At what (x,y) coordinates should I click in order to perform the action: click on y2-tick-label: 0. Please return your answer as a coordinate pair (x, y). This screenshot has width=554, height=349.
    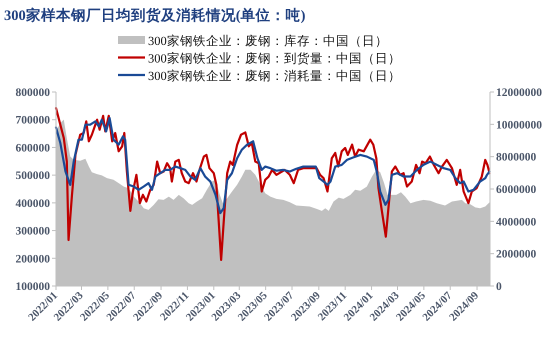
    Looking at the image, I should click on (499, 287).